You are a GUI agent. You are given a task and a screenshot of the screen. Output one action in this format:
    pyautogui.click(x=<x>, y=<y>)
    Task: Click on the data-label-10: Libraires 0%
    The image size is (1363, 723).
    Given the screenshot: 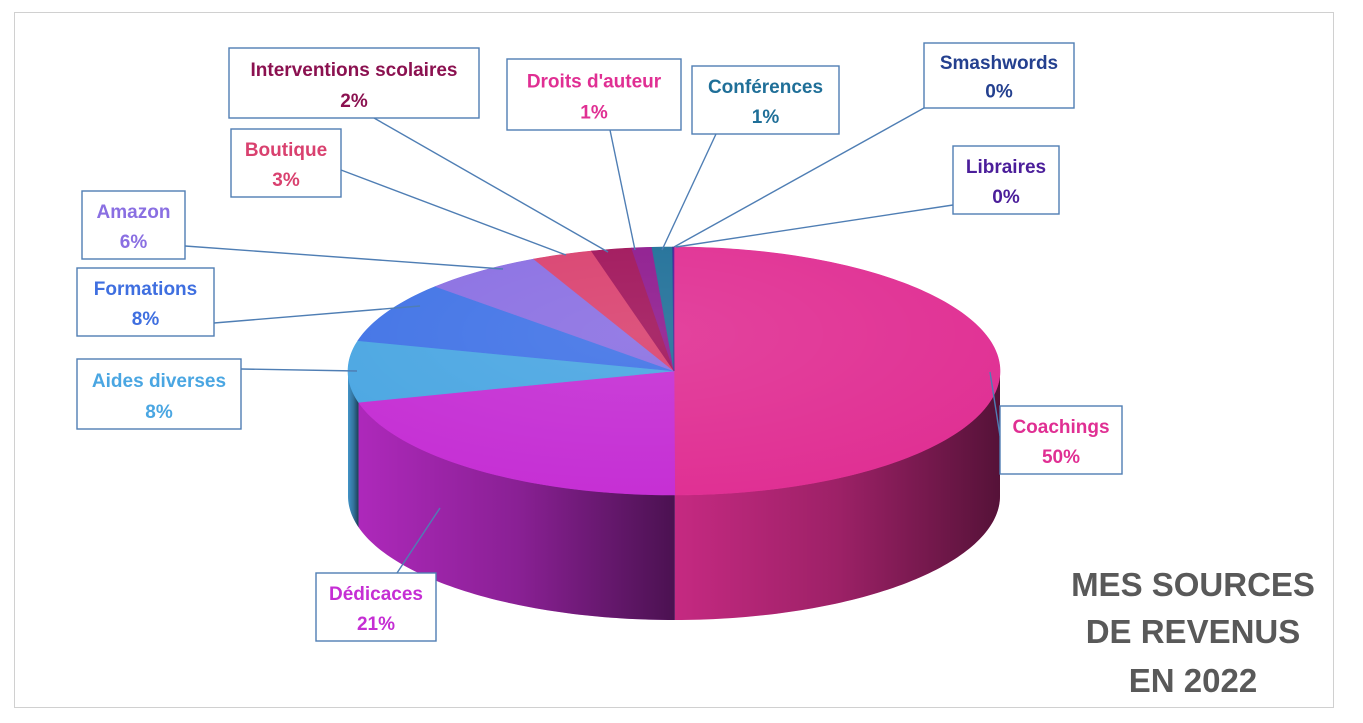 What is the action you would take?
    pyautogui.click(x=1006, y=180)
    